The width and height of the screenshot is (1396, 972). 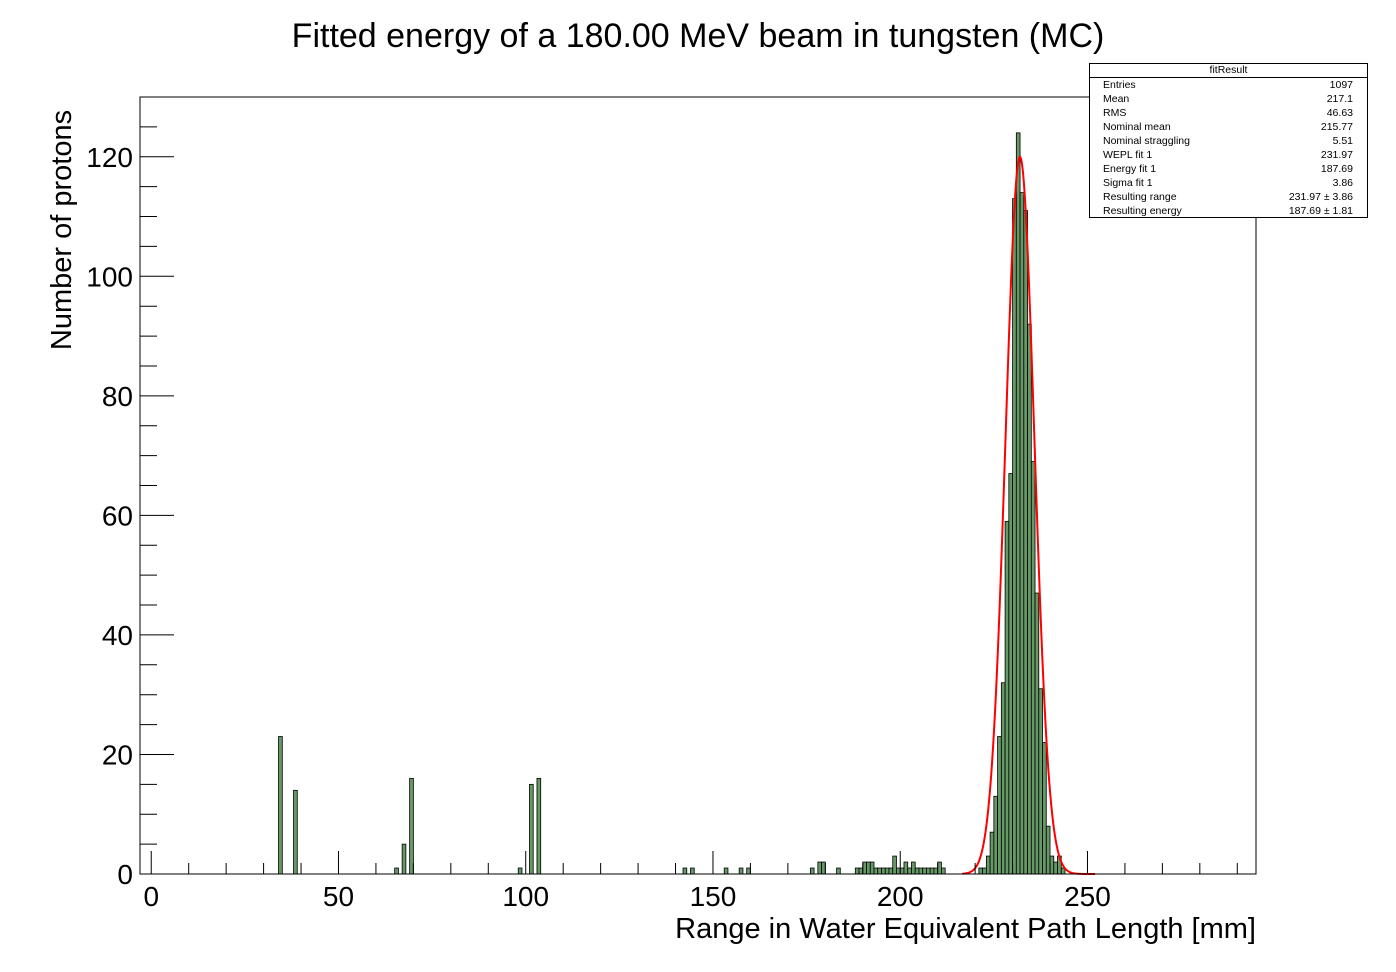 I want to click on stats-row: Nominal straggling 5.51, so click(x=1228, y=141).